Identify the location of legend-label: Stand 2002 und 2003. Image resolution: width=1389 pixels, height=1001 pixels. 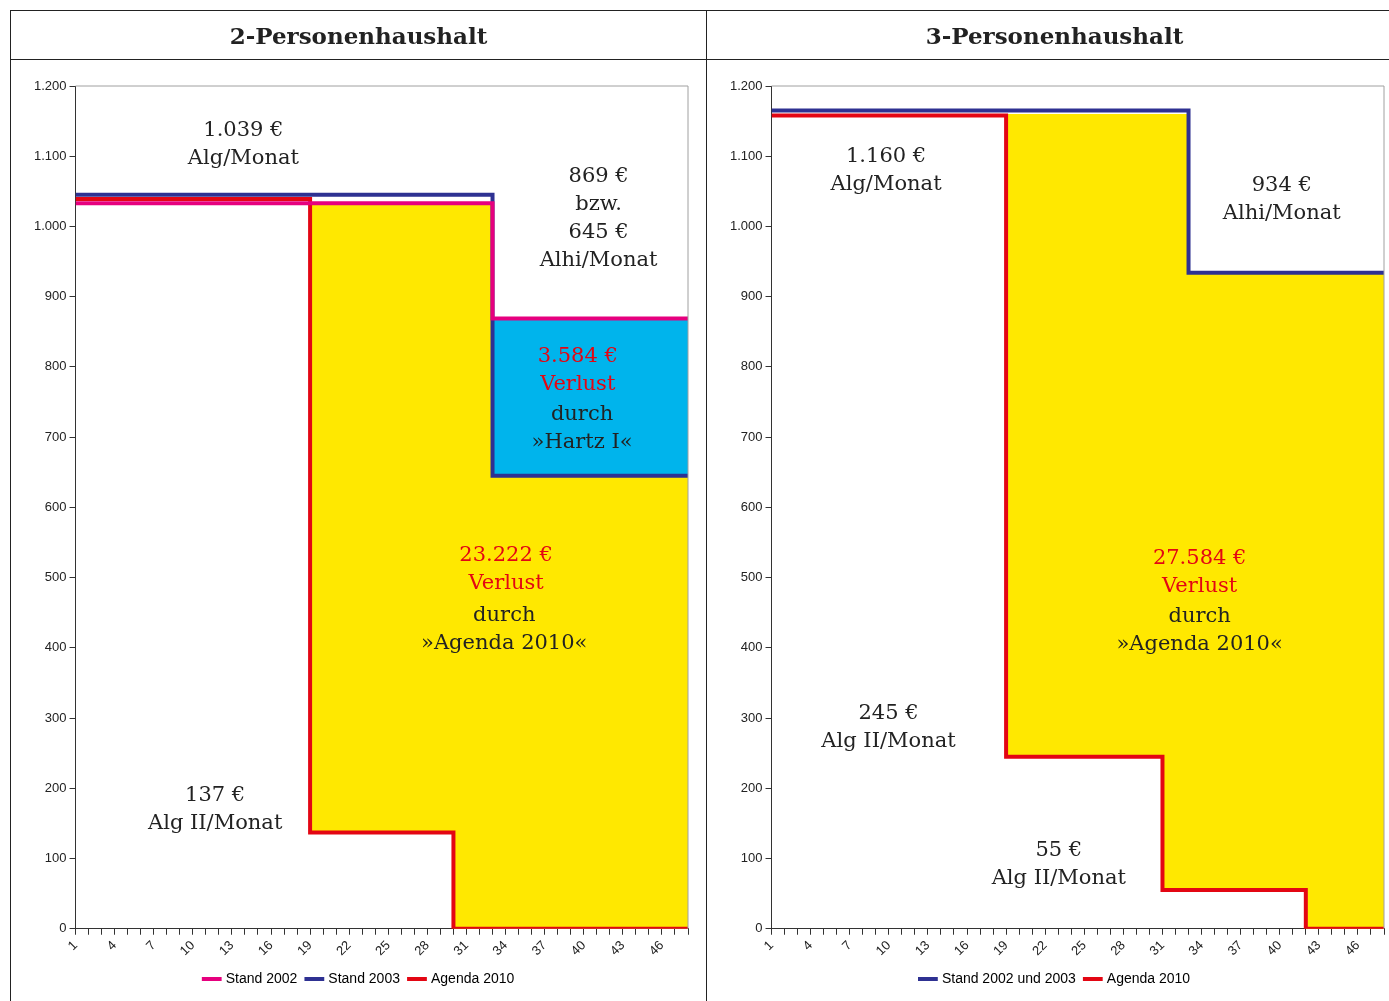
(1009, 977).